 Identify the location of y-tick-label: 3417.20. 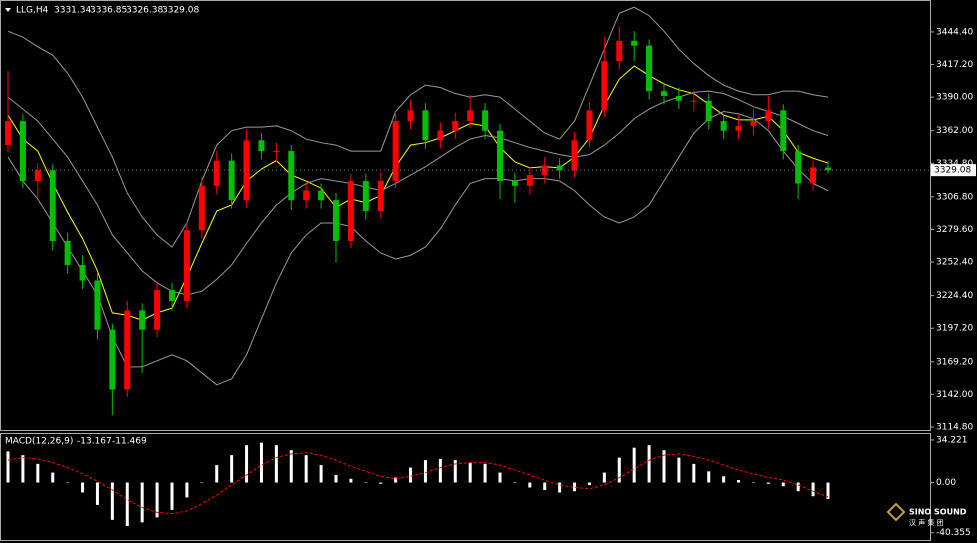
(954, 65).